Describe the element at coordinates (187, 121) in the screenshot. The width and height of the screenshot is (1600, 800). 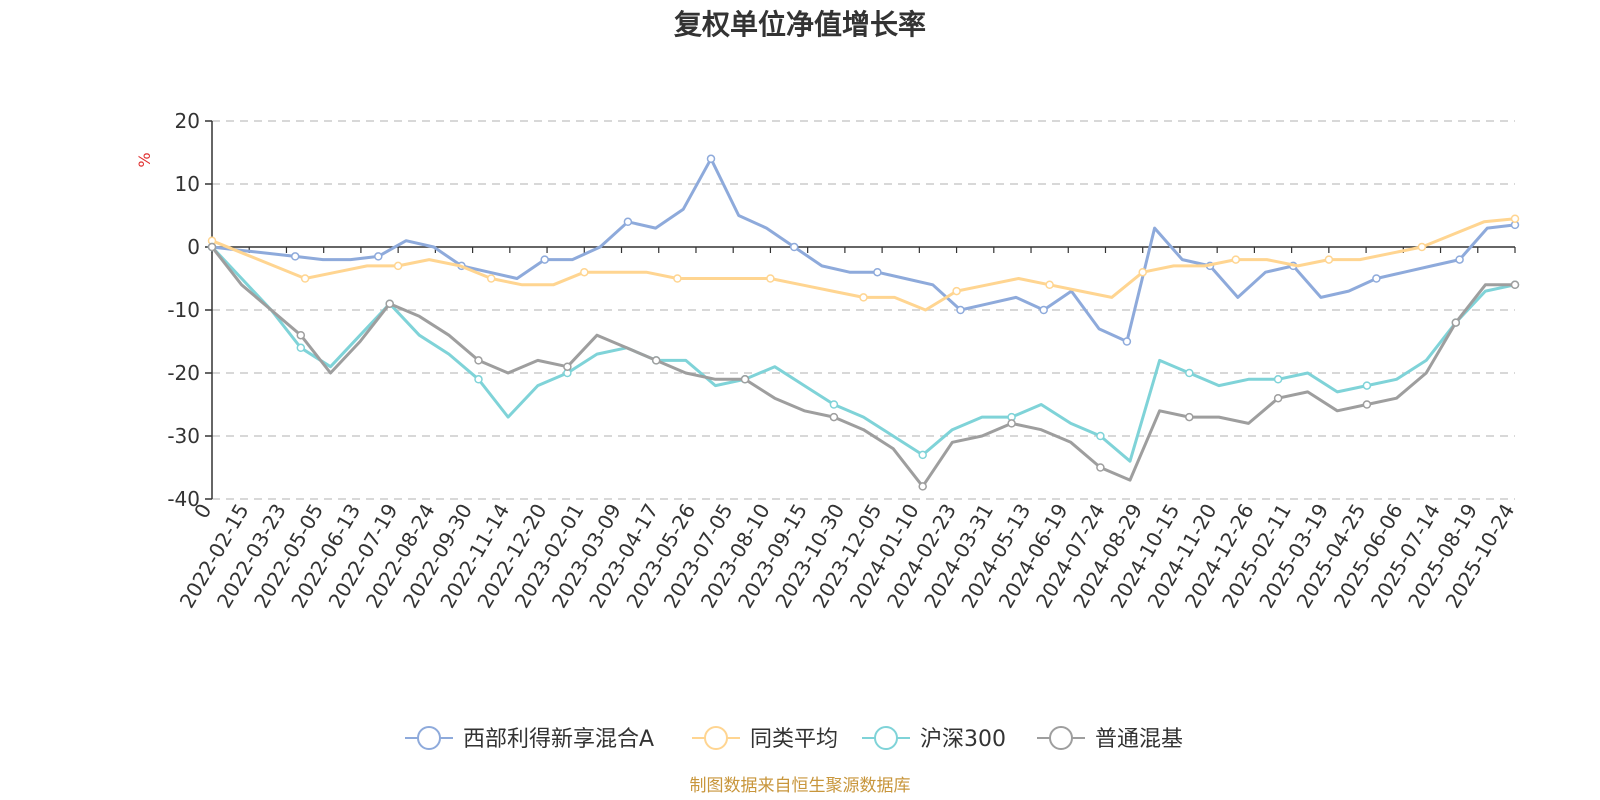
I see `y-tick-label-0: 20` at that location.